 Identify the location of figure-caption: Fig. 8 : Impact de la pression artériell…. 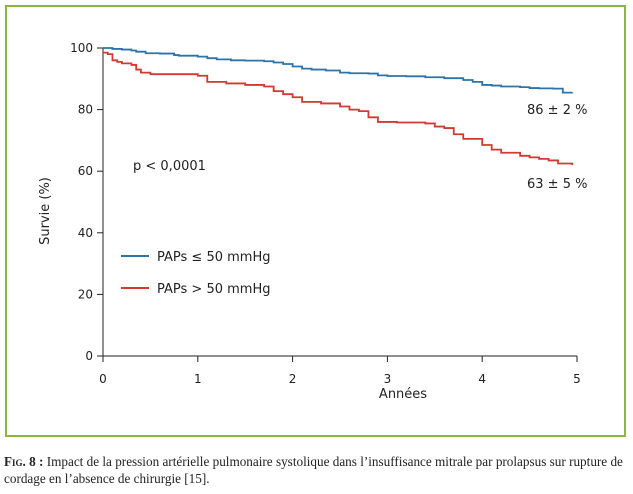
(316, 470).